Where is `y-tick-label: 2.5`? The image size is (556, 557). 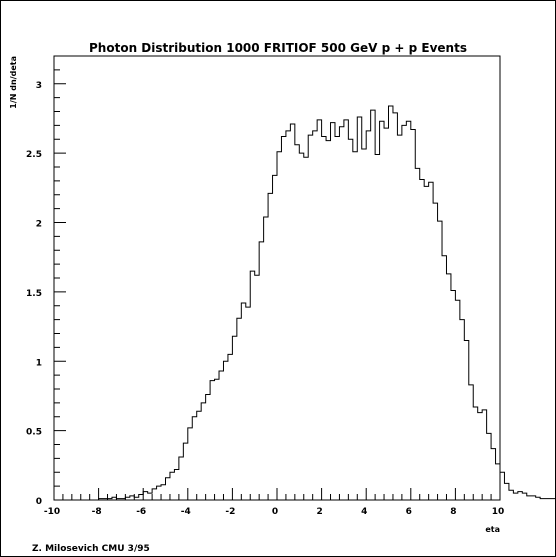
y-tick-label: 2.5 is located at coordinates (34, 155).